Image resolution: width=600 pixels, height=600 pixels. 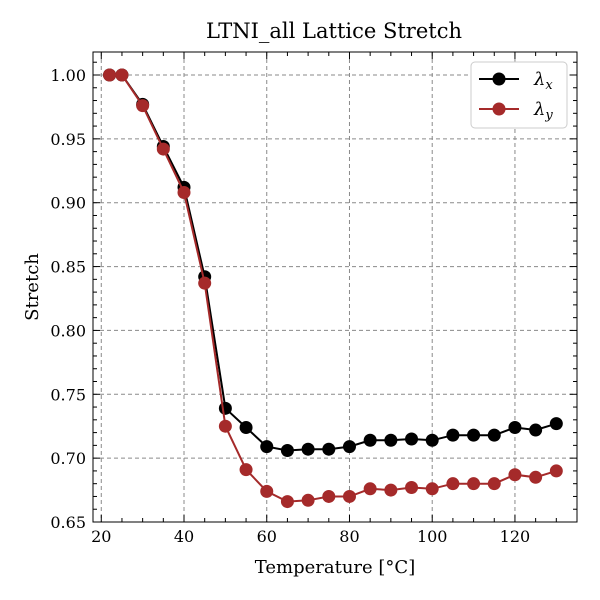 I want to click on legend-label: λx, so click(x=543, y=81).